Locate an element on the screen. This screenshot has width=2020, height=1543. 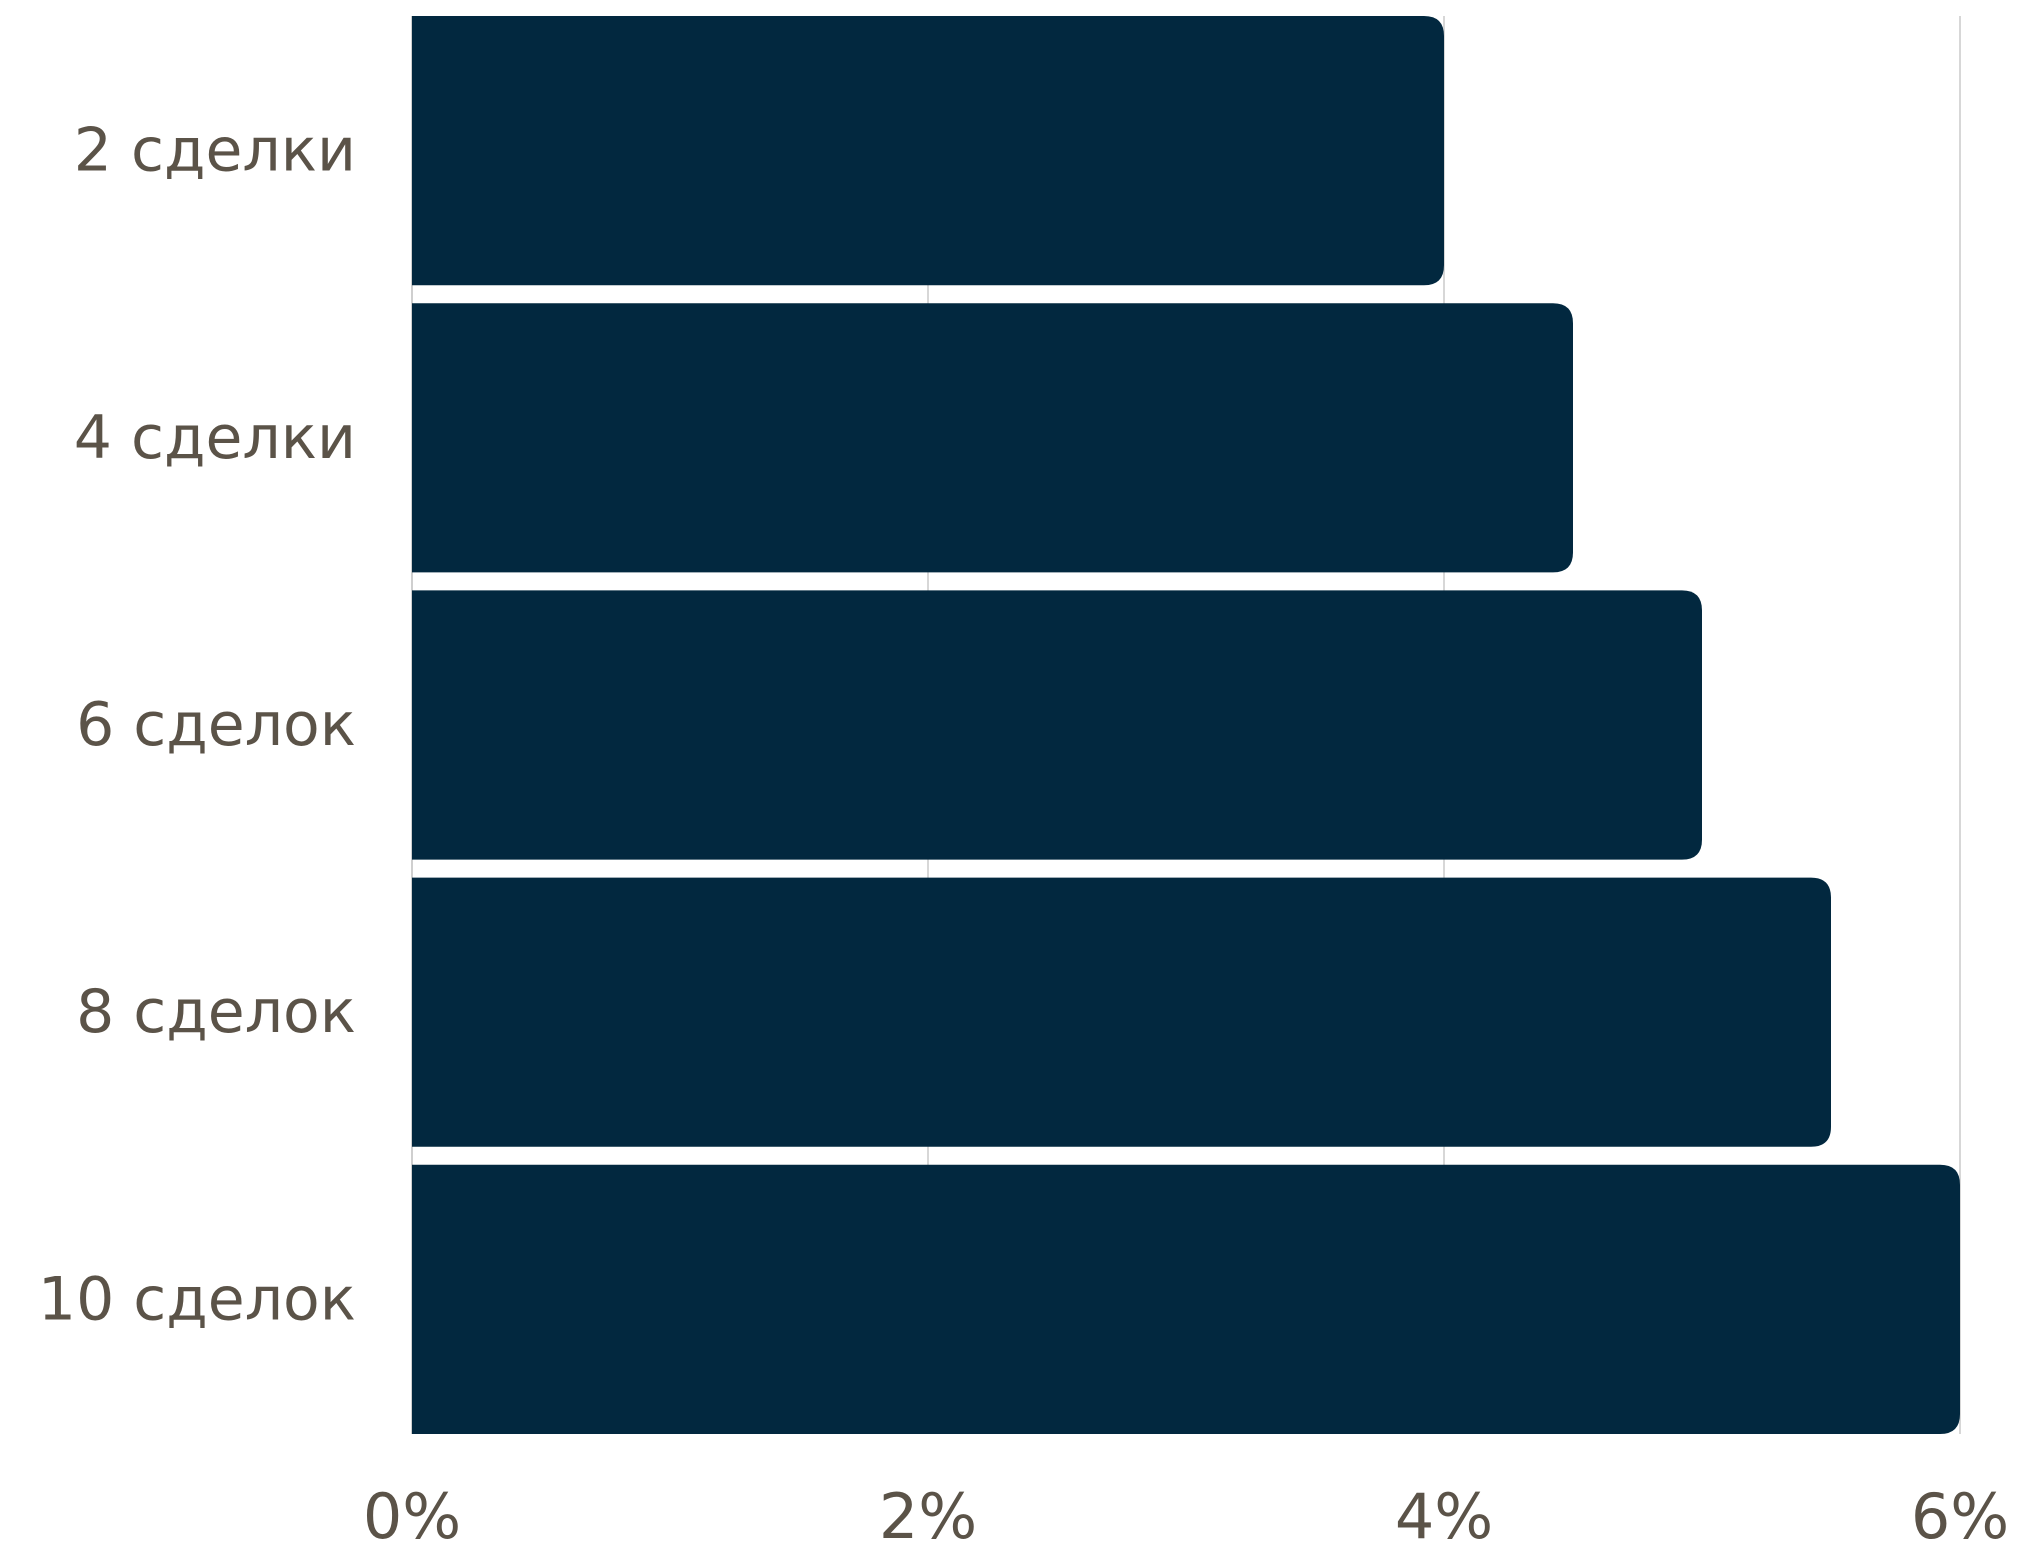
x-tick-label: 2% is located at coordinates (928, 1511).